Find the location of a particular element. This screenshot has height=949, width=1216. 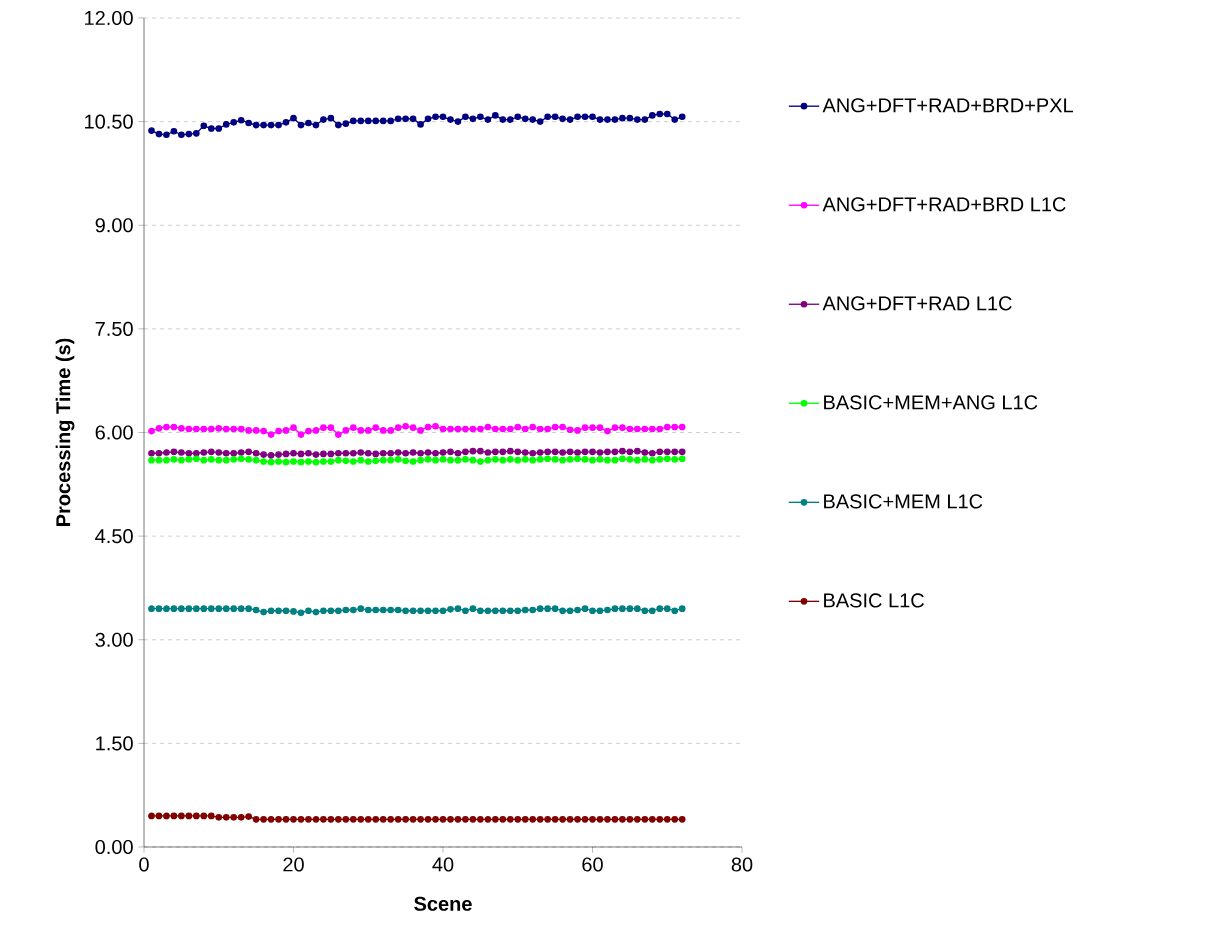

x-axis-title: Scene is located at coordinates (443, 903).